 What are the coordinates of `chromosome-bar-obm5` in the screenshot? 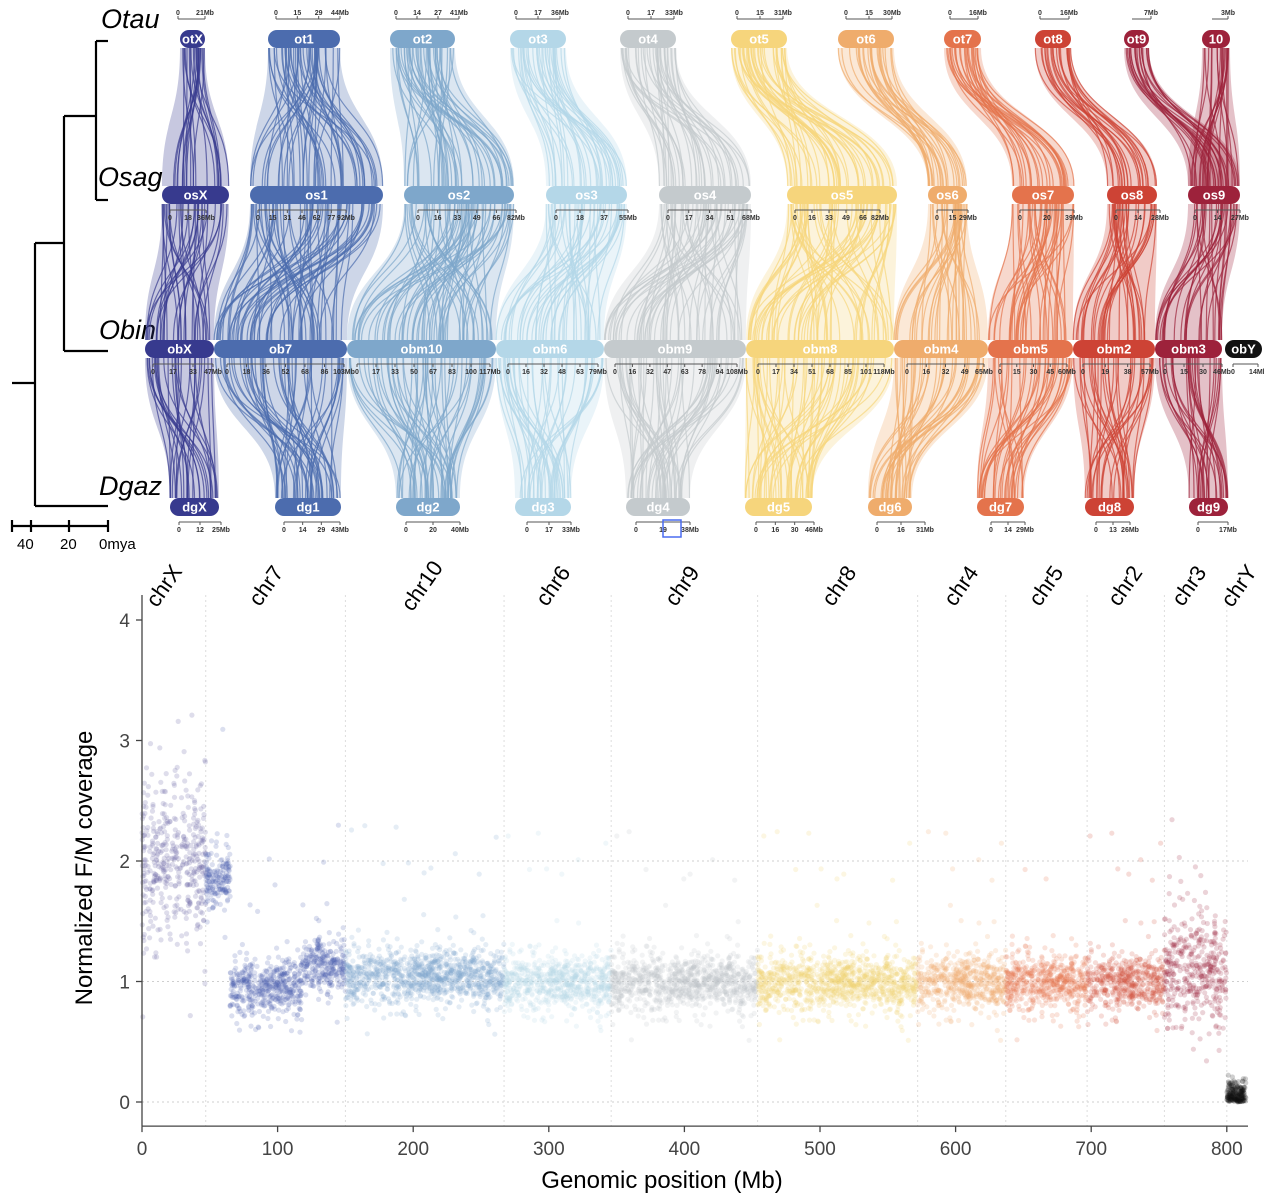 It's located at (1030, 349).